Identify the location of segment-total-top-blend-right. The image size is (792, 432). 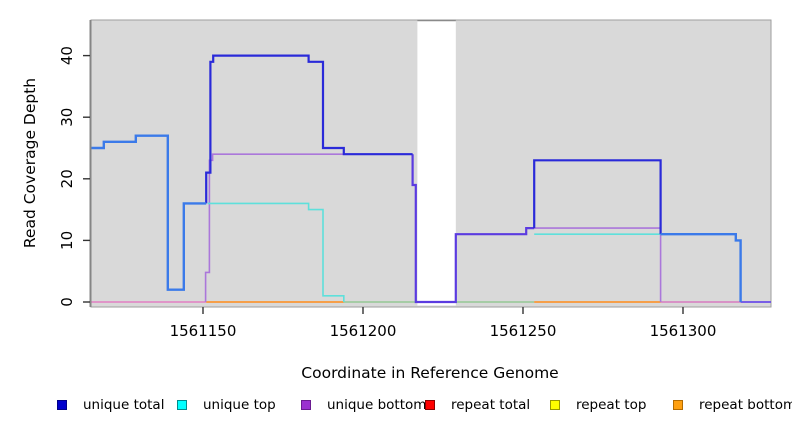
(701, 267).